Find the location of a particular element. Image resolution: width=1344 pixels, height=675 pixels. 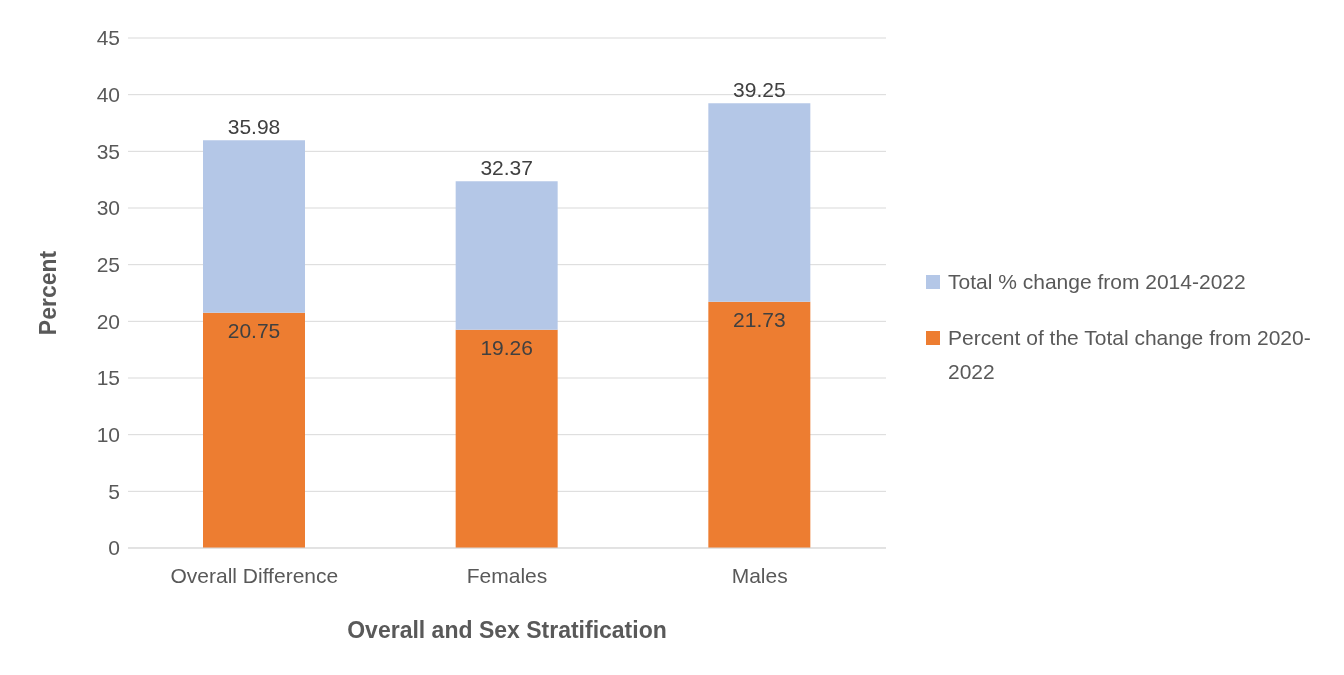

y-tick-label: 25 is located at coordinates (108, 265).